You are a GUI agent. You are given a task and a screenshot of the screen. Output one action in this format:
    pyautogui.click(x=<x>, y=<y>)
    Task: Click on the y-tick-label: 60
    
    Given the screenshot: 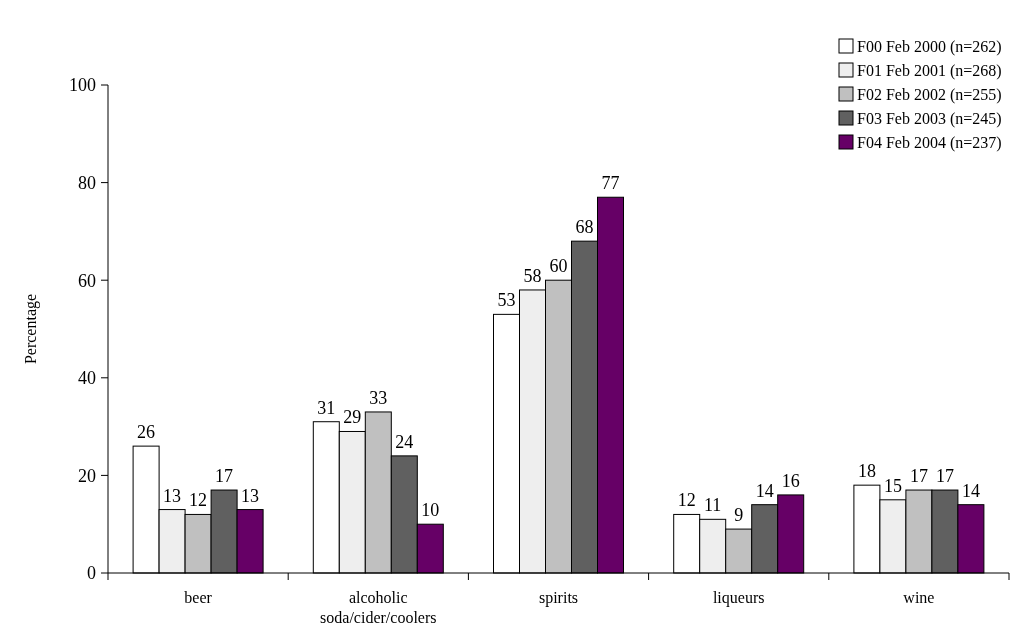 What is the action you would take?
    pyautogui.click(x=87, y=280)
    